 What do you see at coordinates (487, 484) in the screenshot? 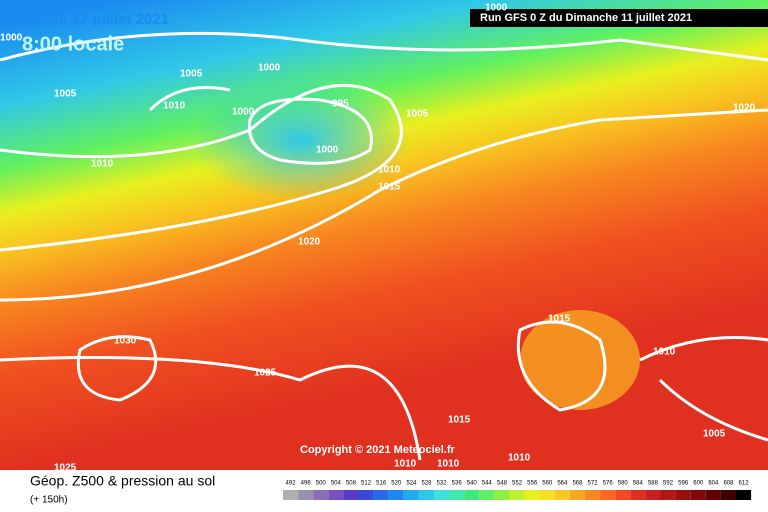
I see `legend-label: 544` at bounding box center [487, 484].